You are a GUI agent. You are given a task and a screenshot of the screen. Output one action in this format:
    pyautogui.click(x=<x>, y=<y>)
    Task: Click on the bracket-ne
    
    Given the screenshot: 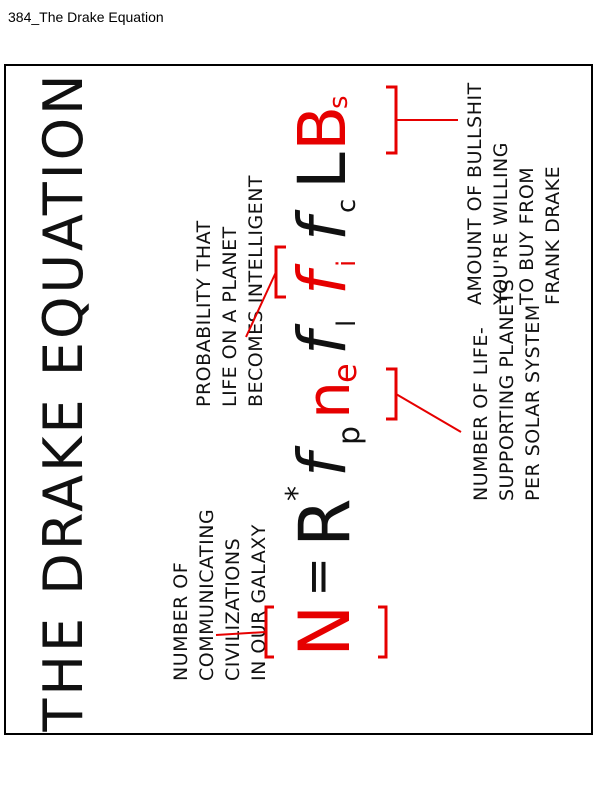 What is the action you would take?
    pyautogui.click(x=392, y=394)
    